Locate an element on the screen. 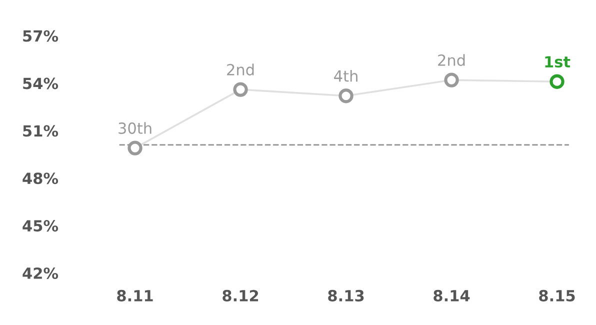  y-tick-label: 51% is located at coordinates (40, 131).